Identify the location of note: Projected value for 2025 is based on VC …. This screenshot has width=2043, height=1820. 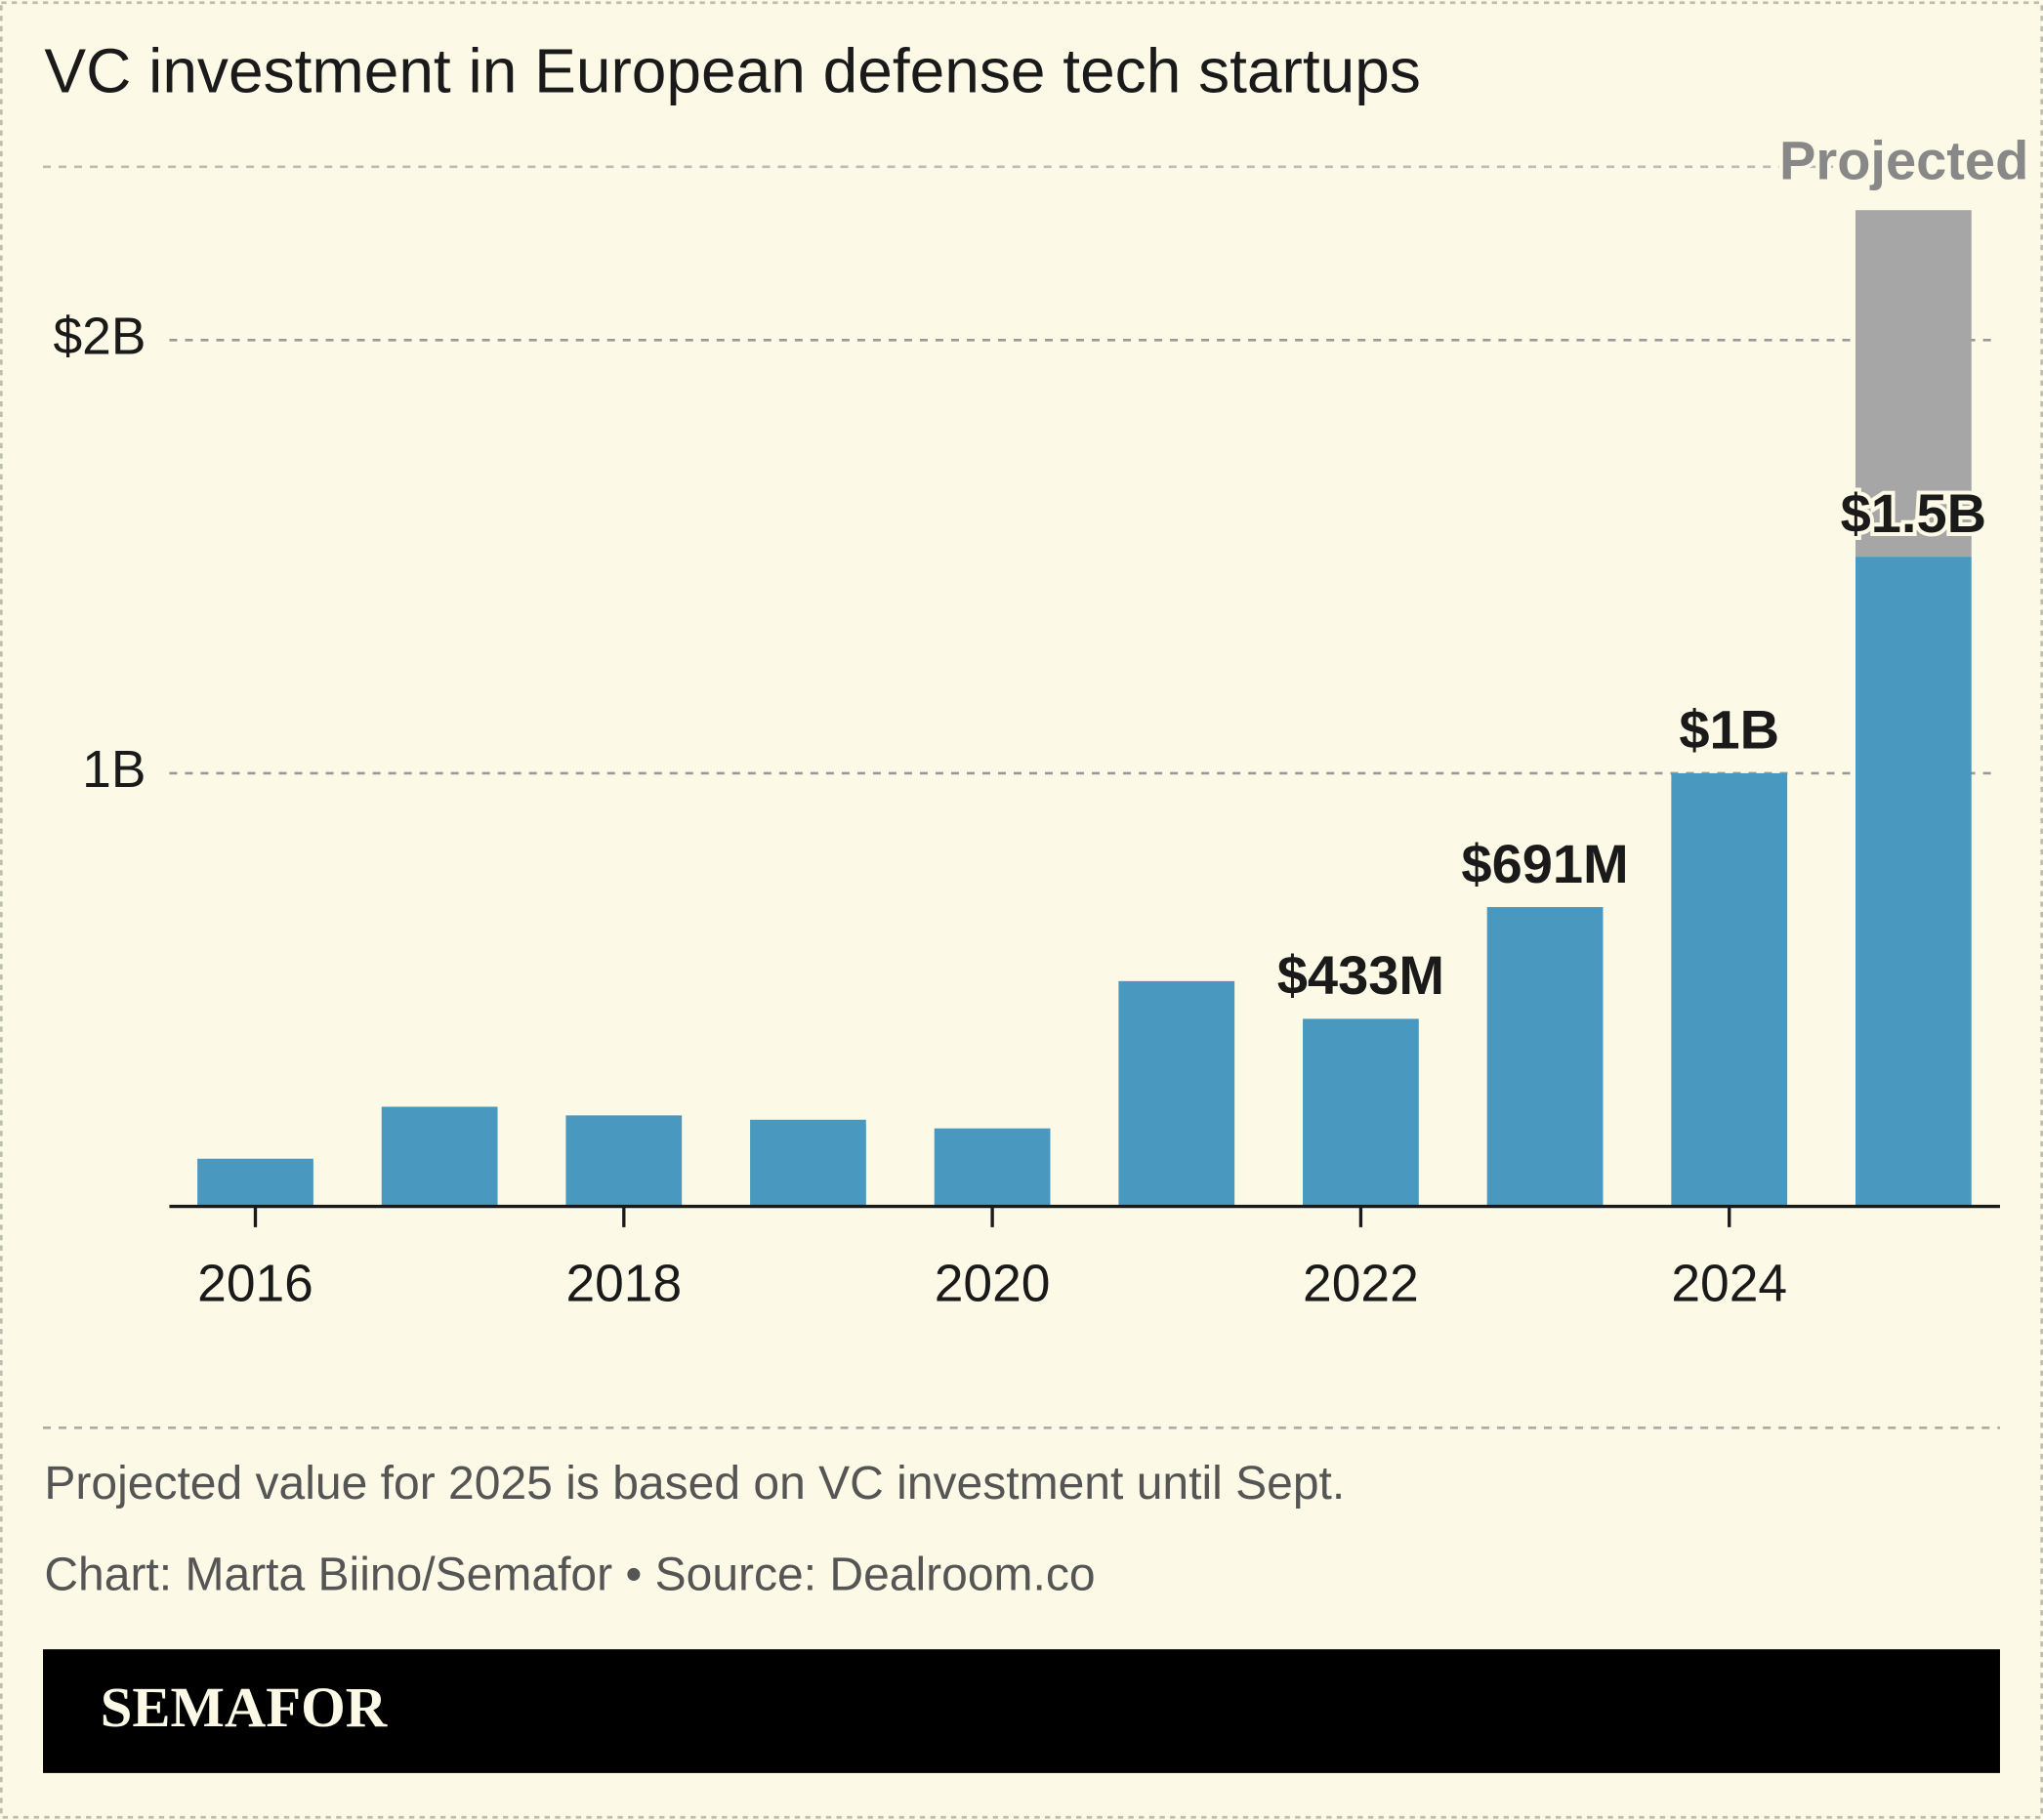
(694, 1484).